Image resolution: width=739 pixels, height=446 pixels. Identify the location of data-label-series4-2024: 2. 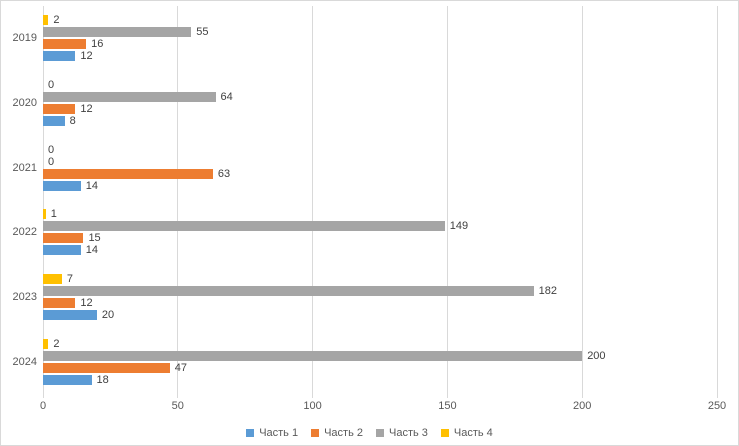
(56, 343).